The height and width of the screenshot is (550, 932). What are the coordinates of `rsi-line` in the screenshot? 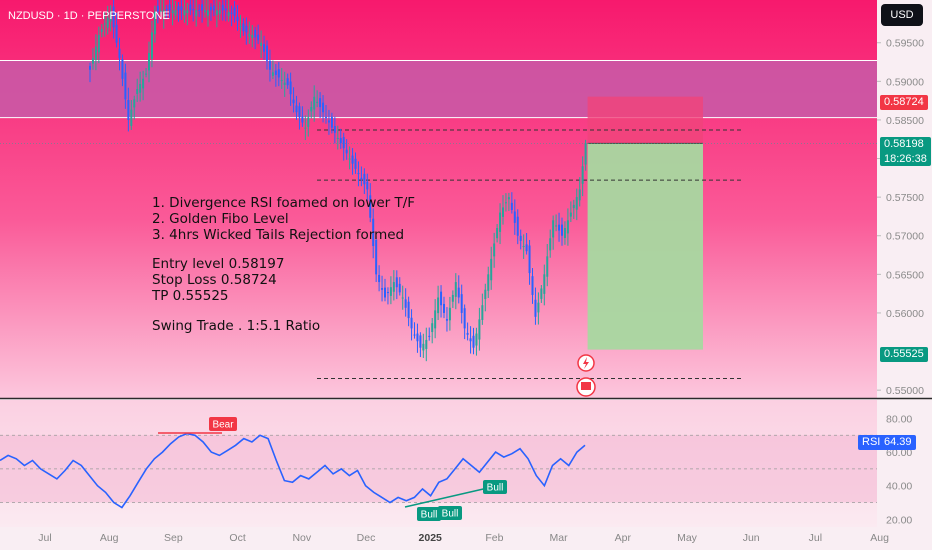 It's located at (293, 470).